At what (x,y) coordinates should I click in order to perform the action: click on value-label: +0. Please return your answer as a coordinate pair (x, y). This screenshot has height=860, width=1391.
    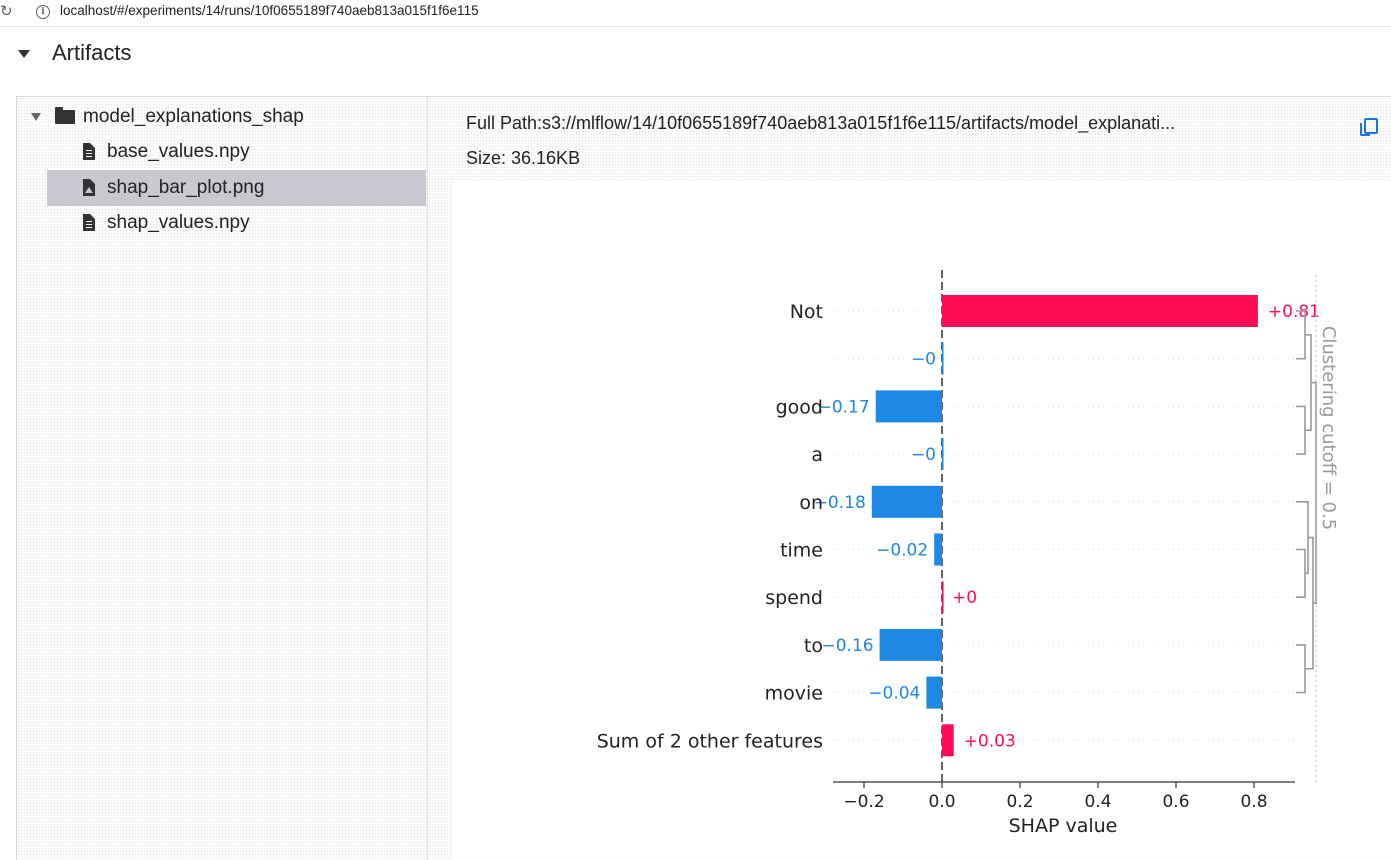
    Looking at the image, I should click on (964, 598).